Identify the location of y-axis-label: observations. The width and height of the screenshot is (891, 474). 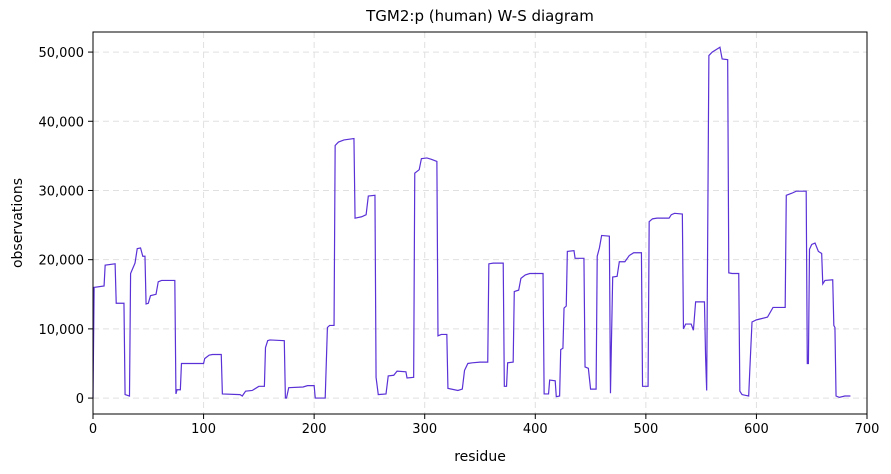
(18, 223).